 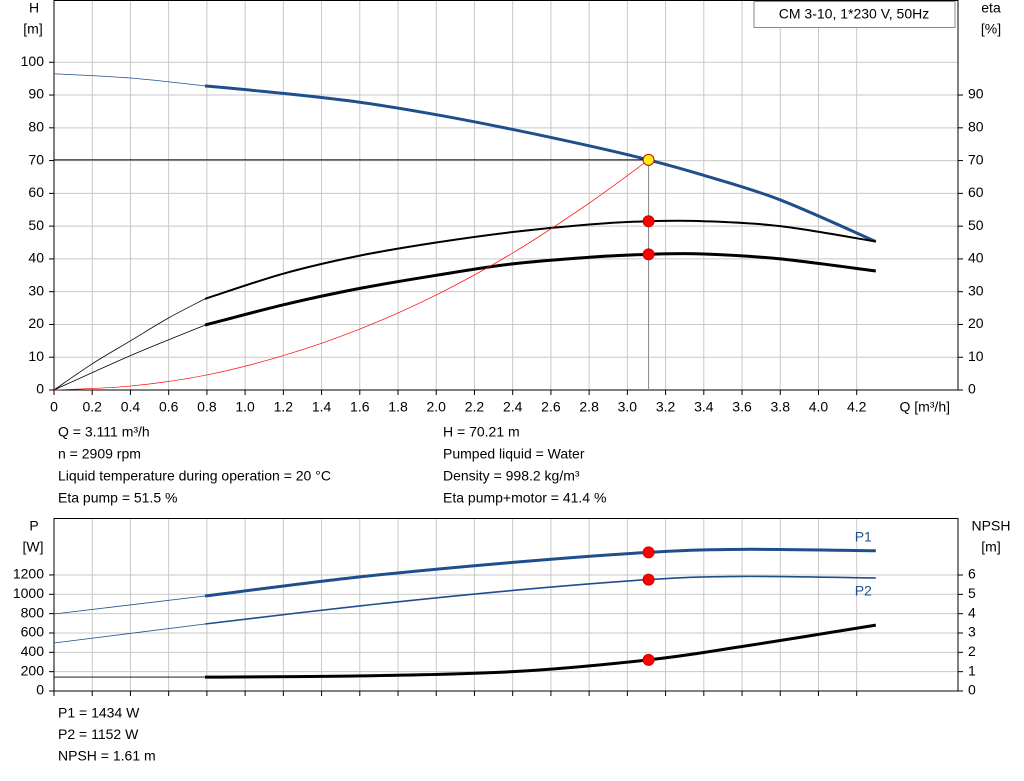 What do you see at coordinates (36, 127) in the screenshot?
I see `y-tick-label: 80` at bounding box center [36, 127].